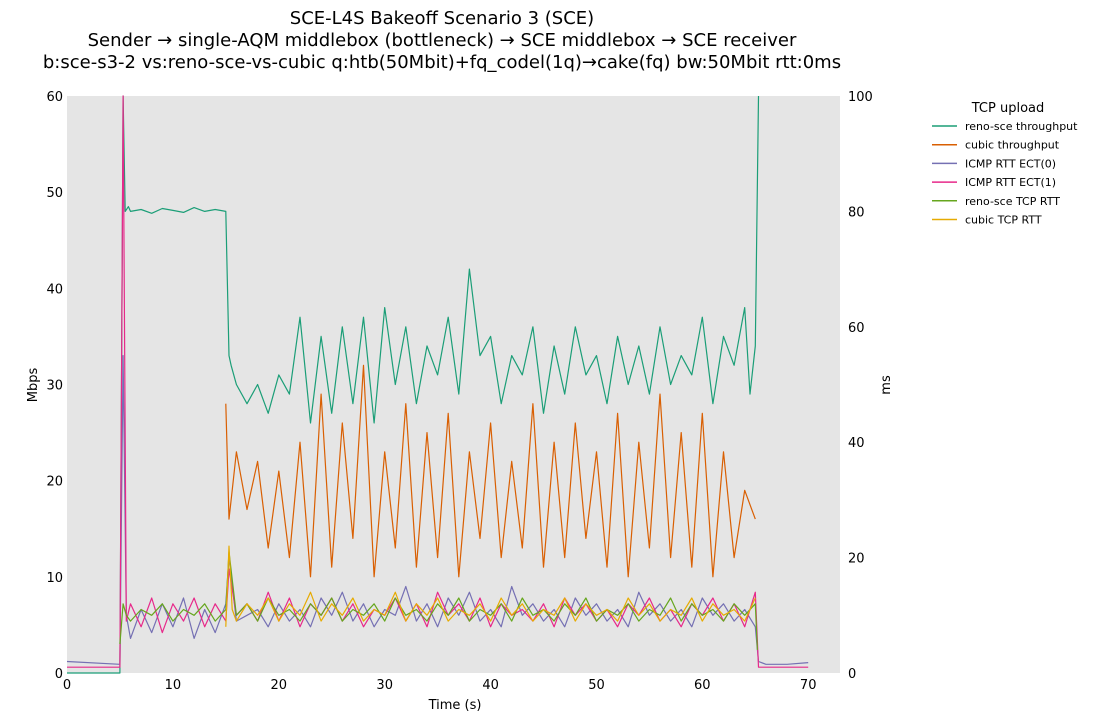  I want to click on legend-entry: reno-sce TCP RTT, so click(996, 201).